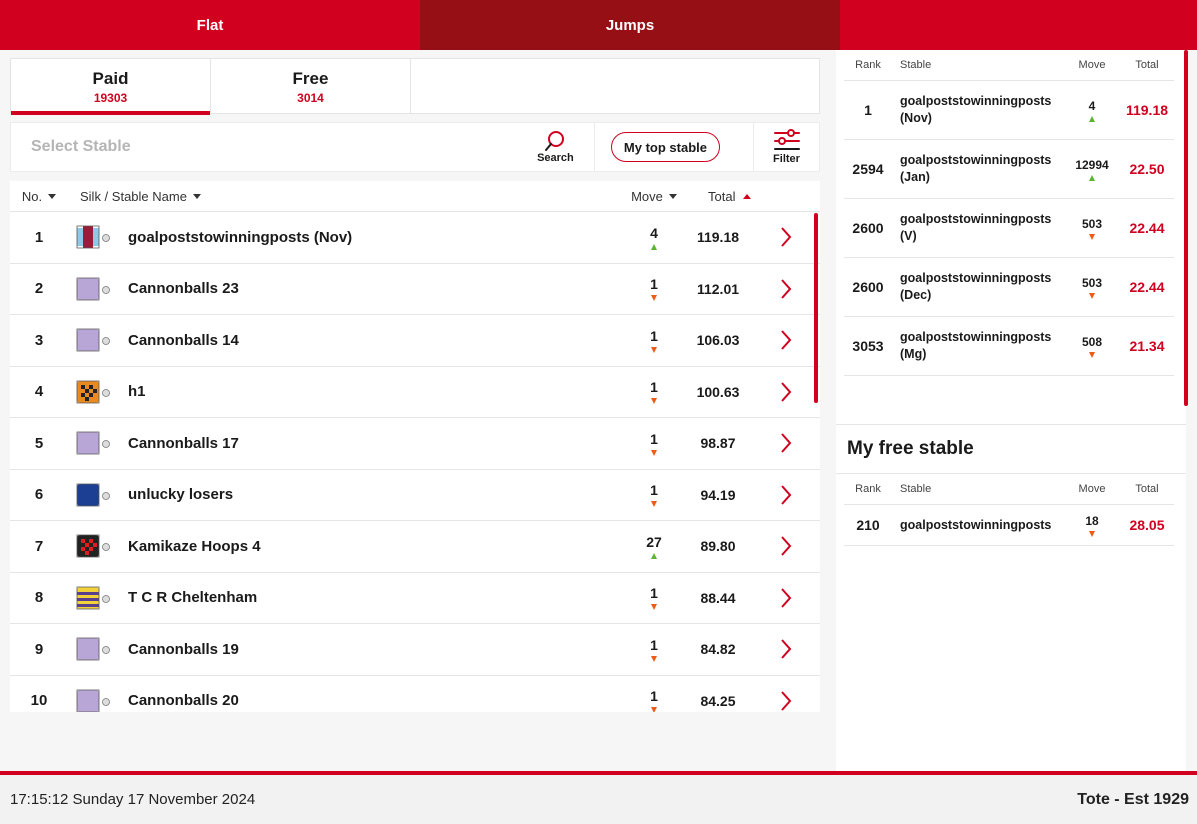 Image resolution: width=1197 pixels, height=824 pixels. Describe the element at coordinates (415, 86) in the screenshot. I see `stable-type-tabs: Paid 19303 Free 3014` at that location.